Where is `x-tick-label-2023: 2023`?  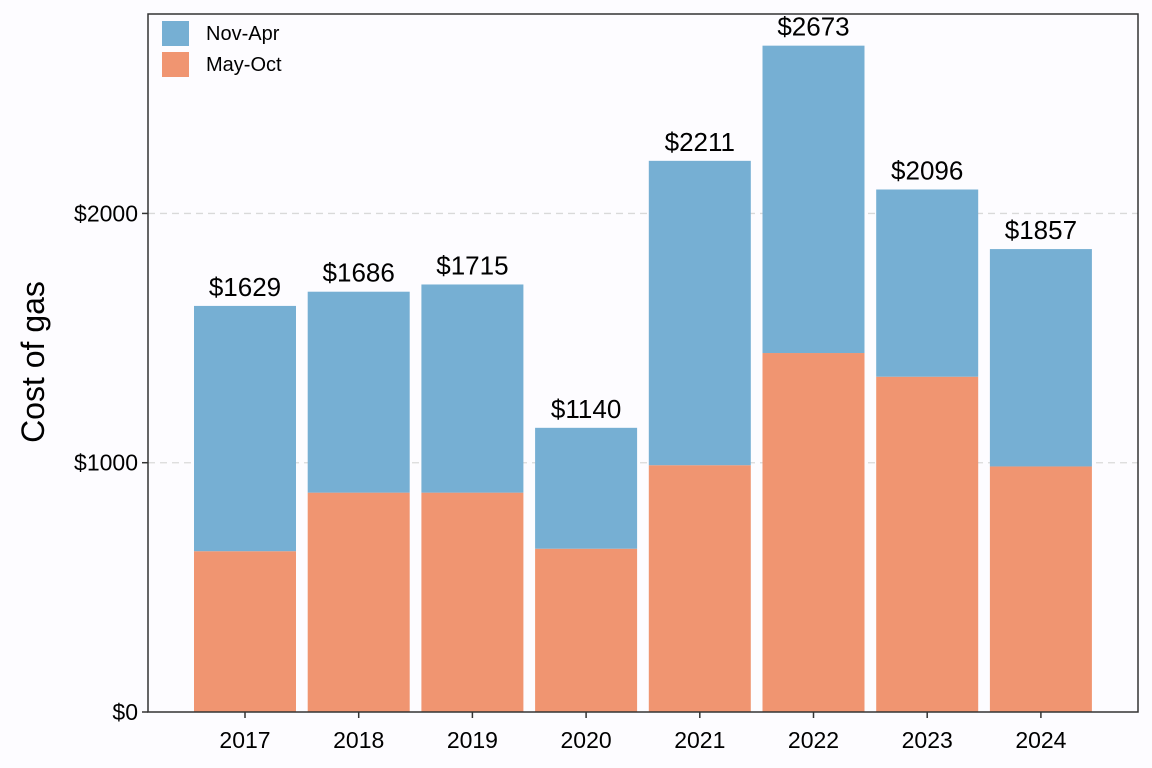
x-tick-label-2023: 2023 is located at coordinates (927, 740).